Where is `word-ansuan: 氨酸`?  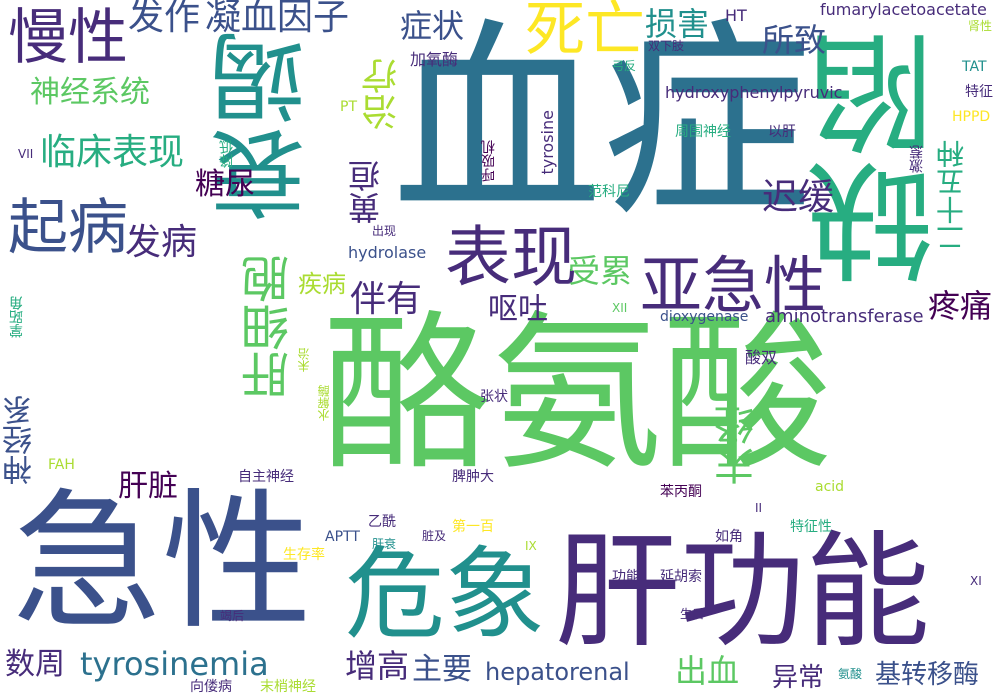 word-ansuan: 氨酸 is located at coordinates (850, 674).